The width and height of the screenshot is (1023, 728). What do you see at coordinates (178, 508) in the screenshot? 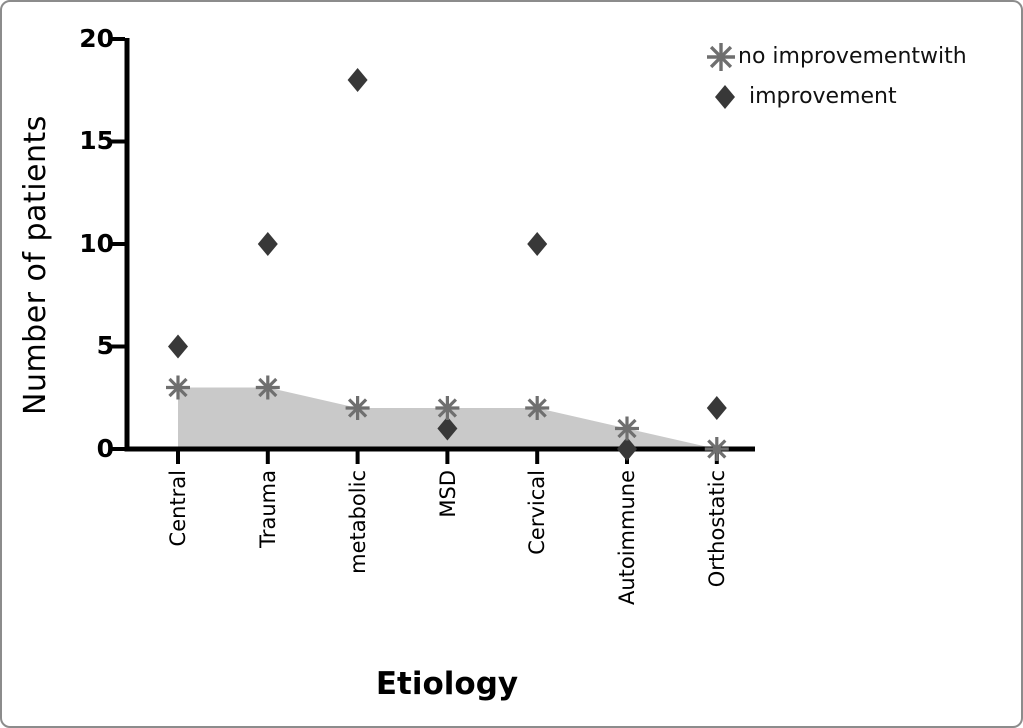
I see `x-category-label-central: Central` at bounding box center [178, 508].